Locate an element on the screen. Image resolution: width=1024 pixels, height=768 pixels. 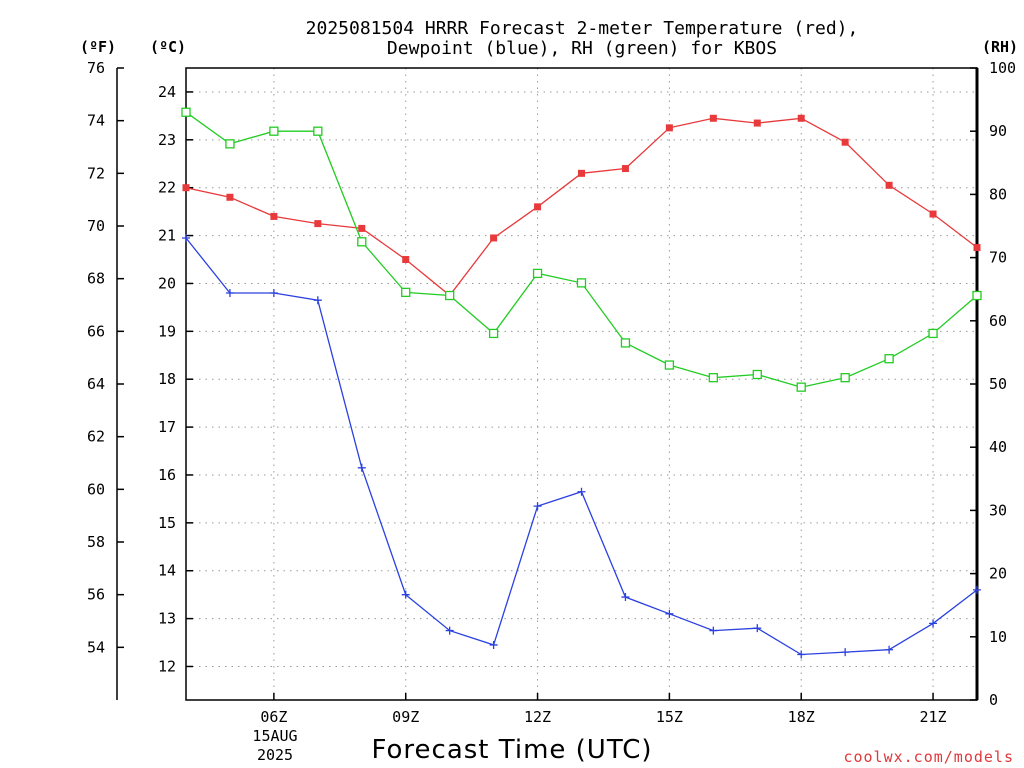
credit-text: coolwx.com/models is located at coordinates (928, 757).